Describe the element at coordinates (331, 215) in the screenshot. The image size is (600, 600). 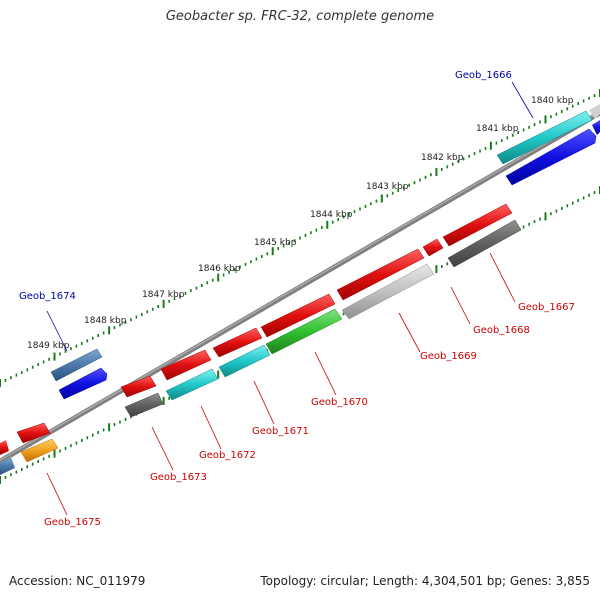
I see `scale-label: 1844 kbp` at that location.